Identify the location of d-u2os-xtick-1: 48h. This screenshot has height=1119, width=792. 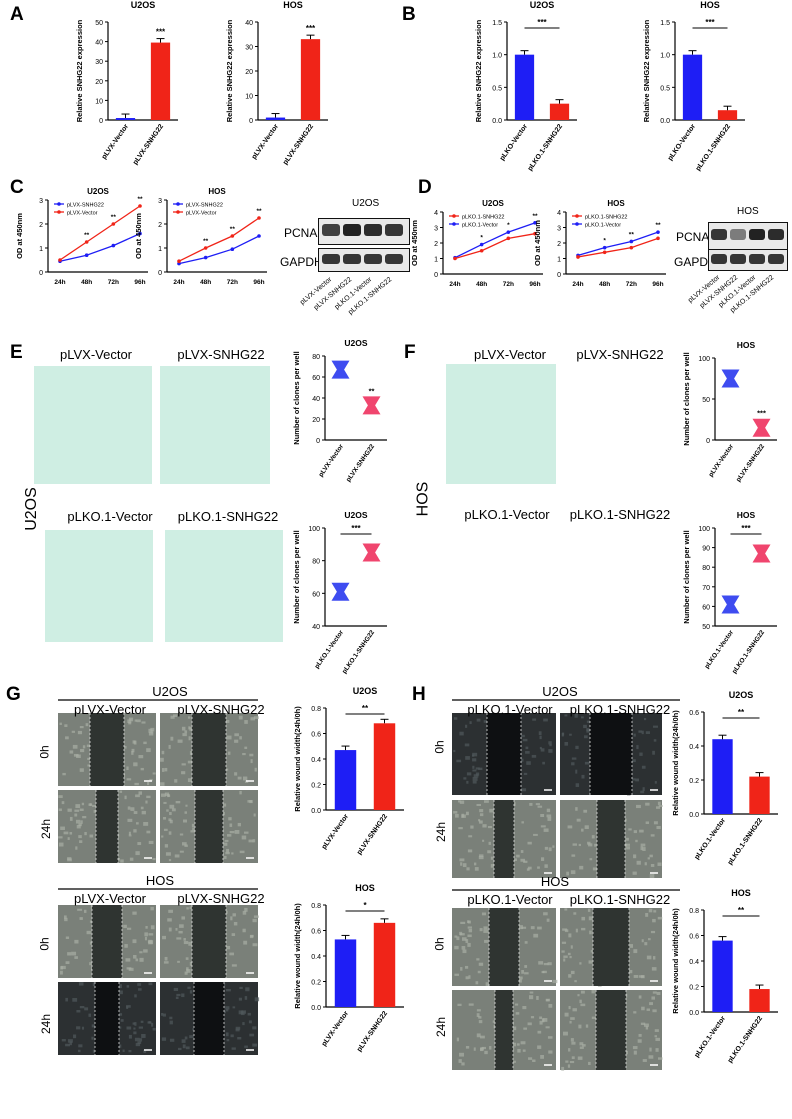
(481, 284).